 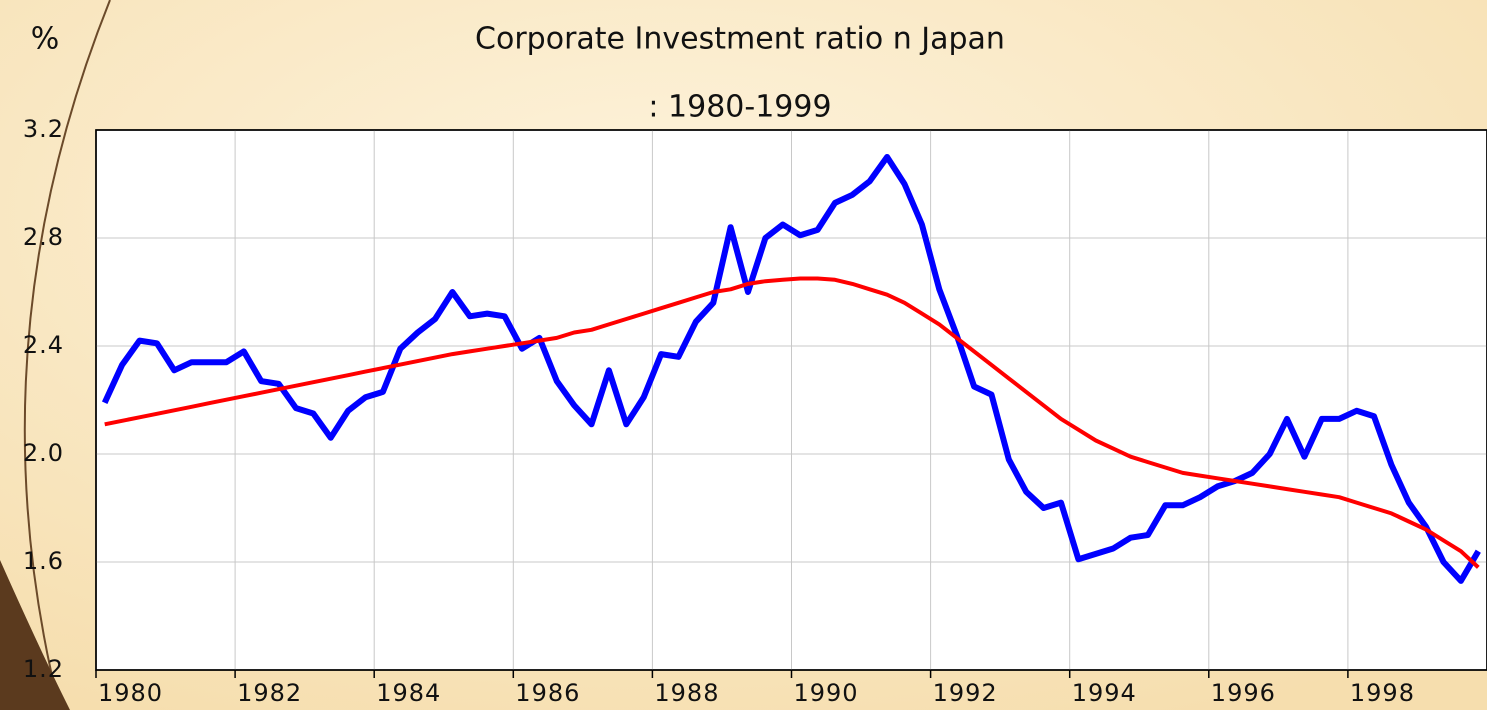 I want to click on chart-title: Corporate Investment ratio n Japan, so click(x=740, y=39).